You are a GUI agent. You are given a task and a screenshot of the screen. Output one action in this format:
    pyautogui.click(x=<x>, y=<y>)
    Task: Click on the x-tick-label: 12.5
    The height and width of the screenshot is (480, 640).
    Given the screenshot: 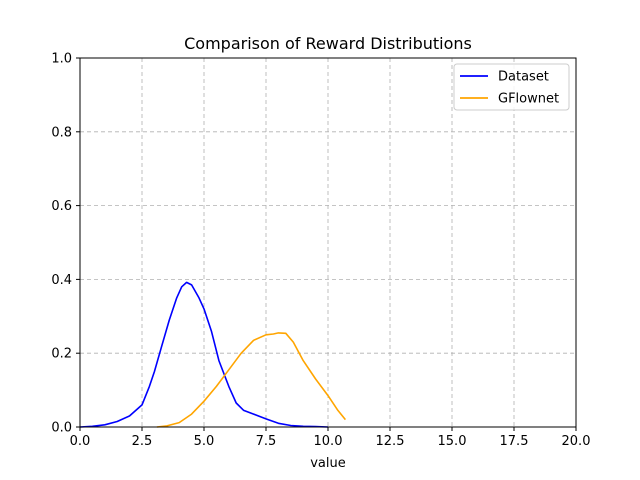 What is the action you would take?
    pyautogui.click(x=390, y=441)
    